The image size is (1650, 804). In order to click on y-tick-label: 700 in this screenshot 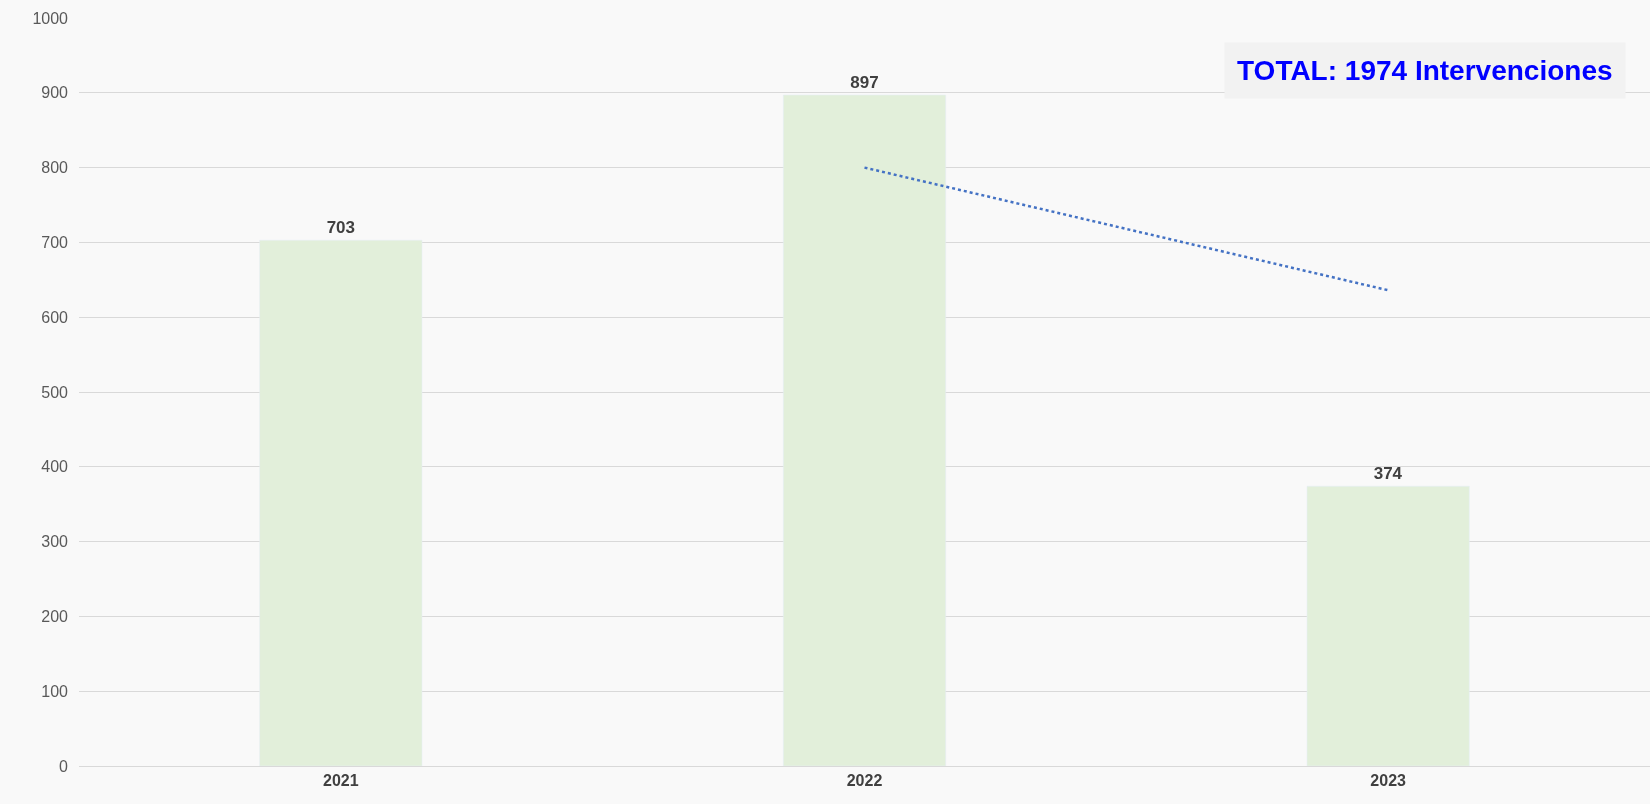, I will do `click(55, 242)`.